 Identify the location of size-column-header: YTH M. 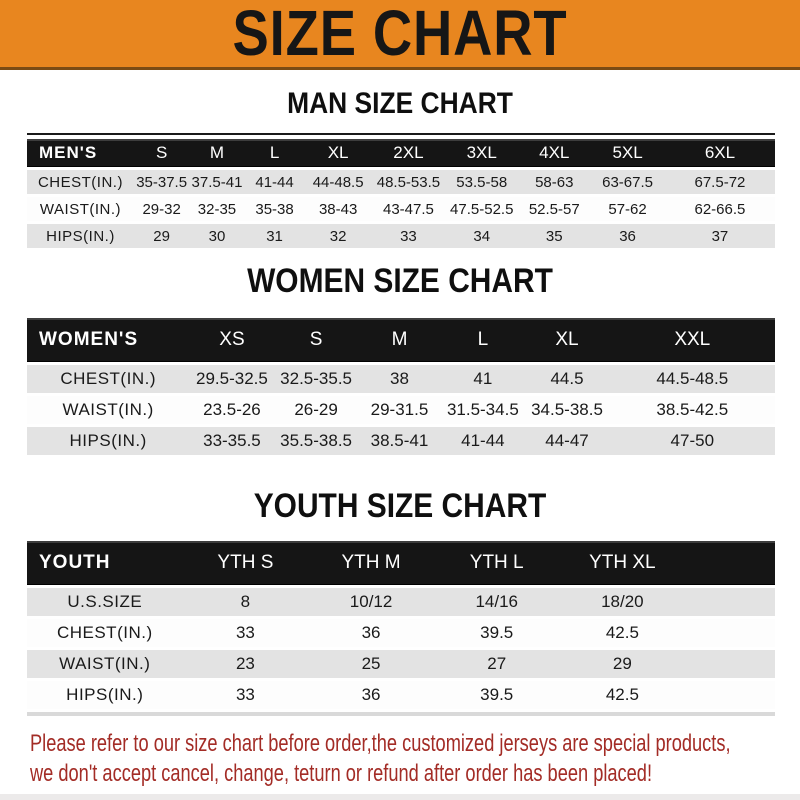
(371, 562).